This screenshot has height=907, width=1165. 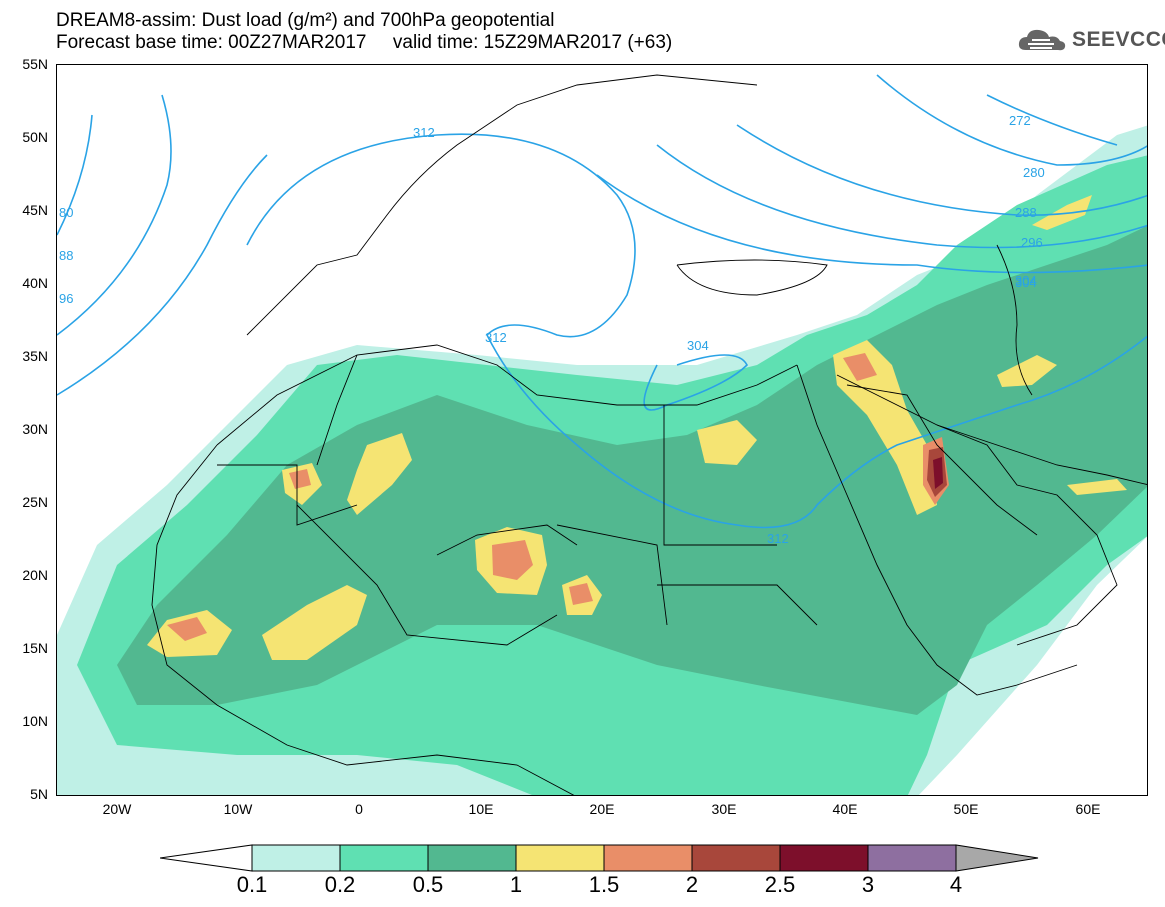 I want to click on coastline-west-africa, so click(x=363, y=619).